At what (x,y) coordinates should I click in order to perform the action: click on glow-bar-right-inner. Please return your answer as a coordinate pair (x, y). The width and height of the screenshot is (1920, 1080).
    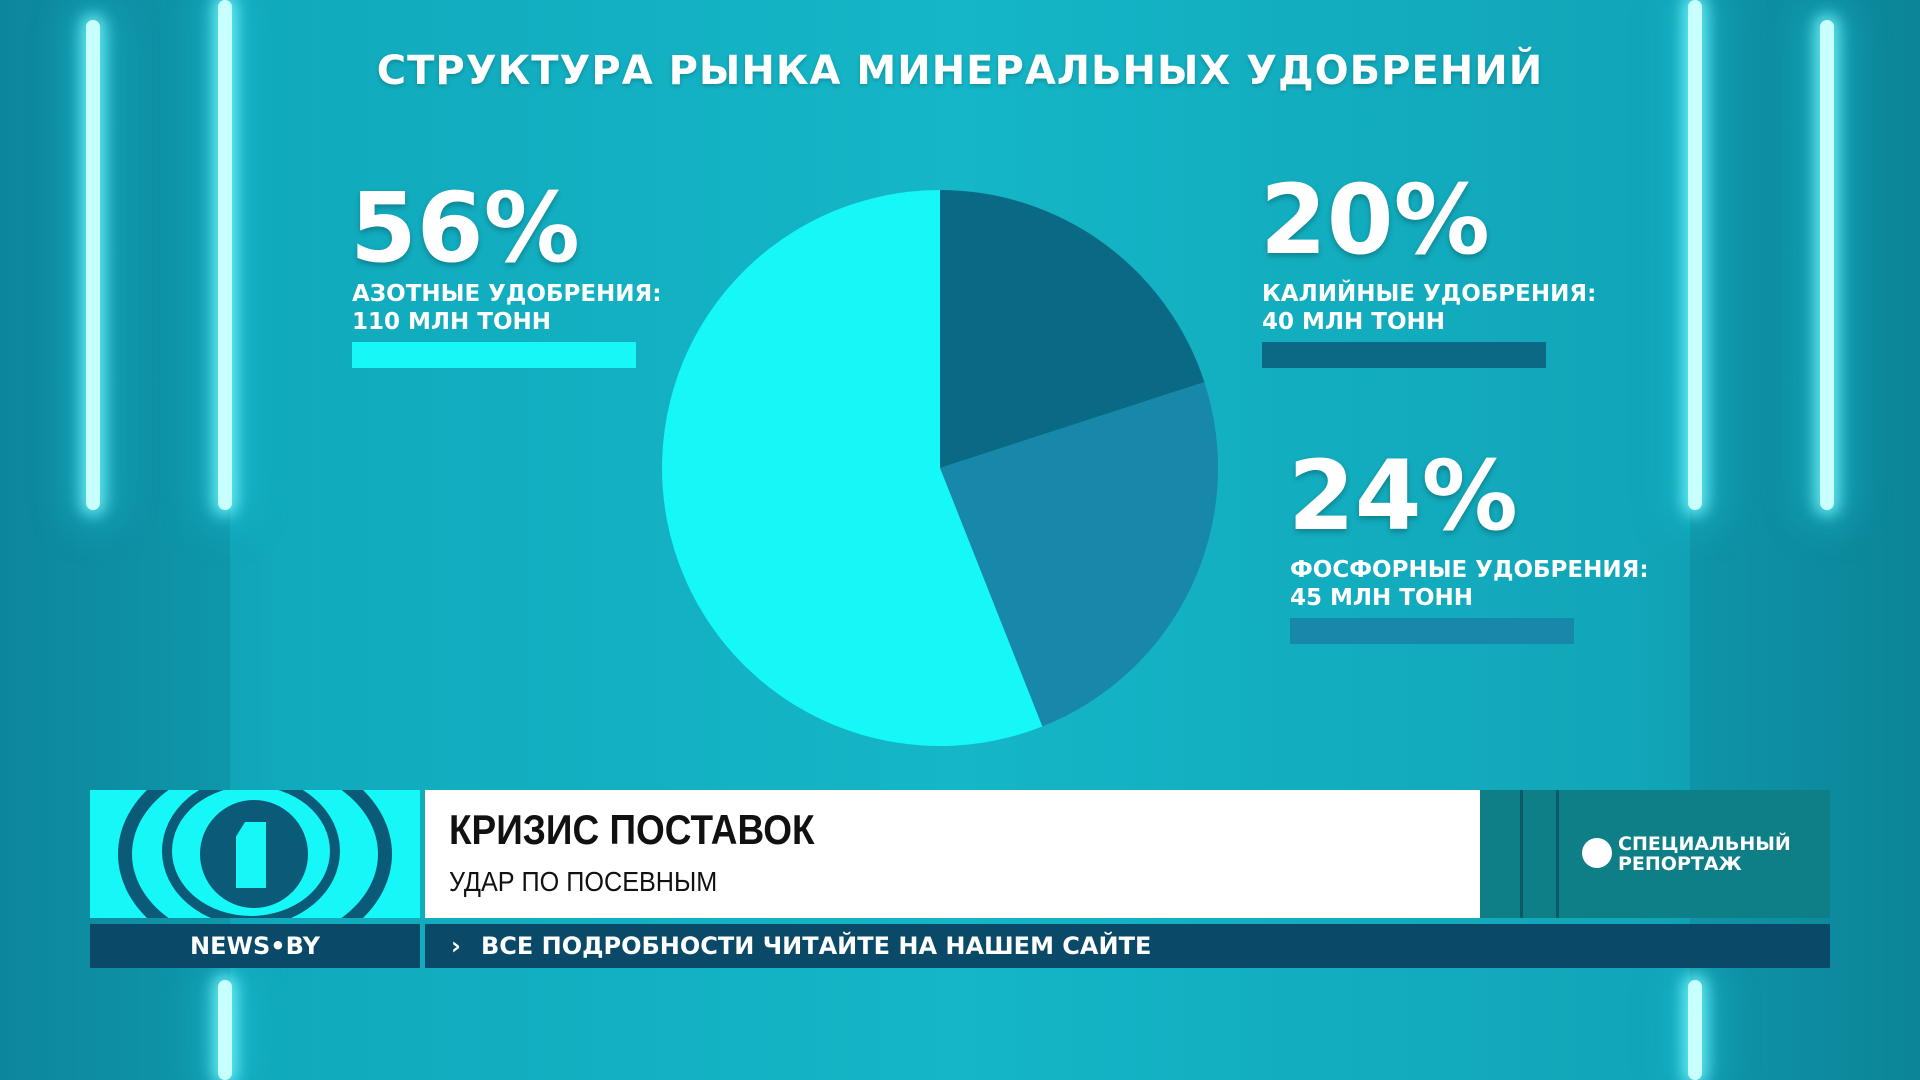
    Looking at the image, I should click on (1695, 255).